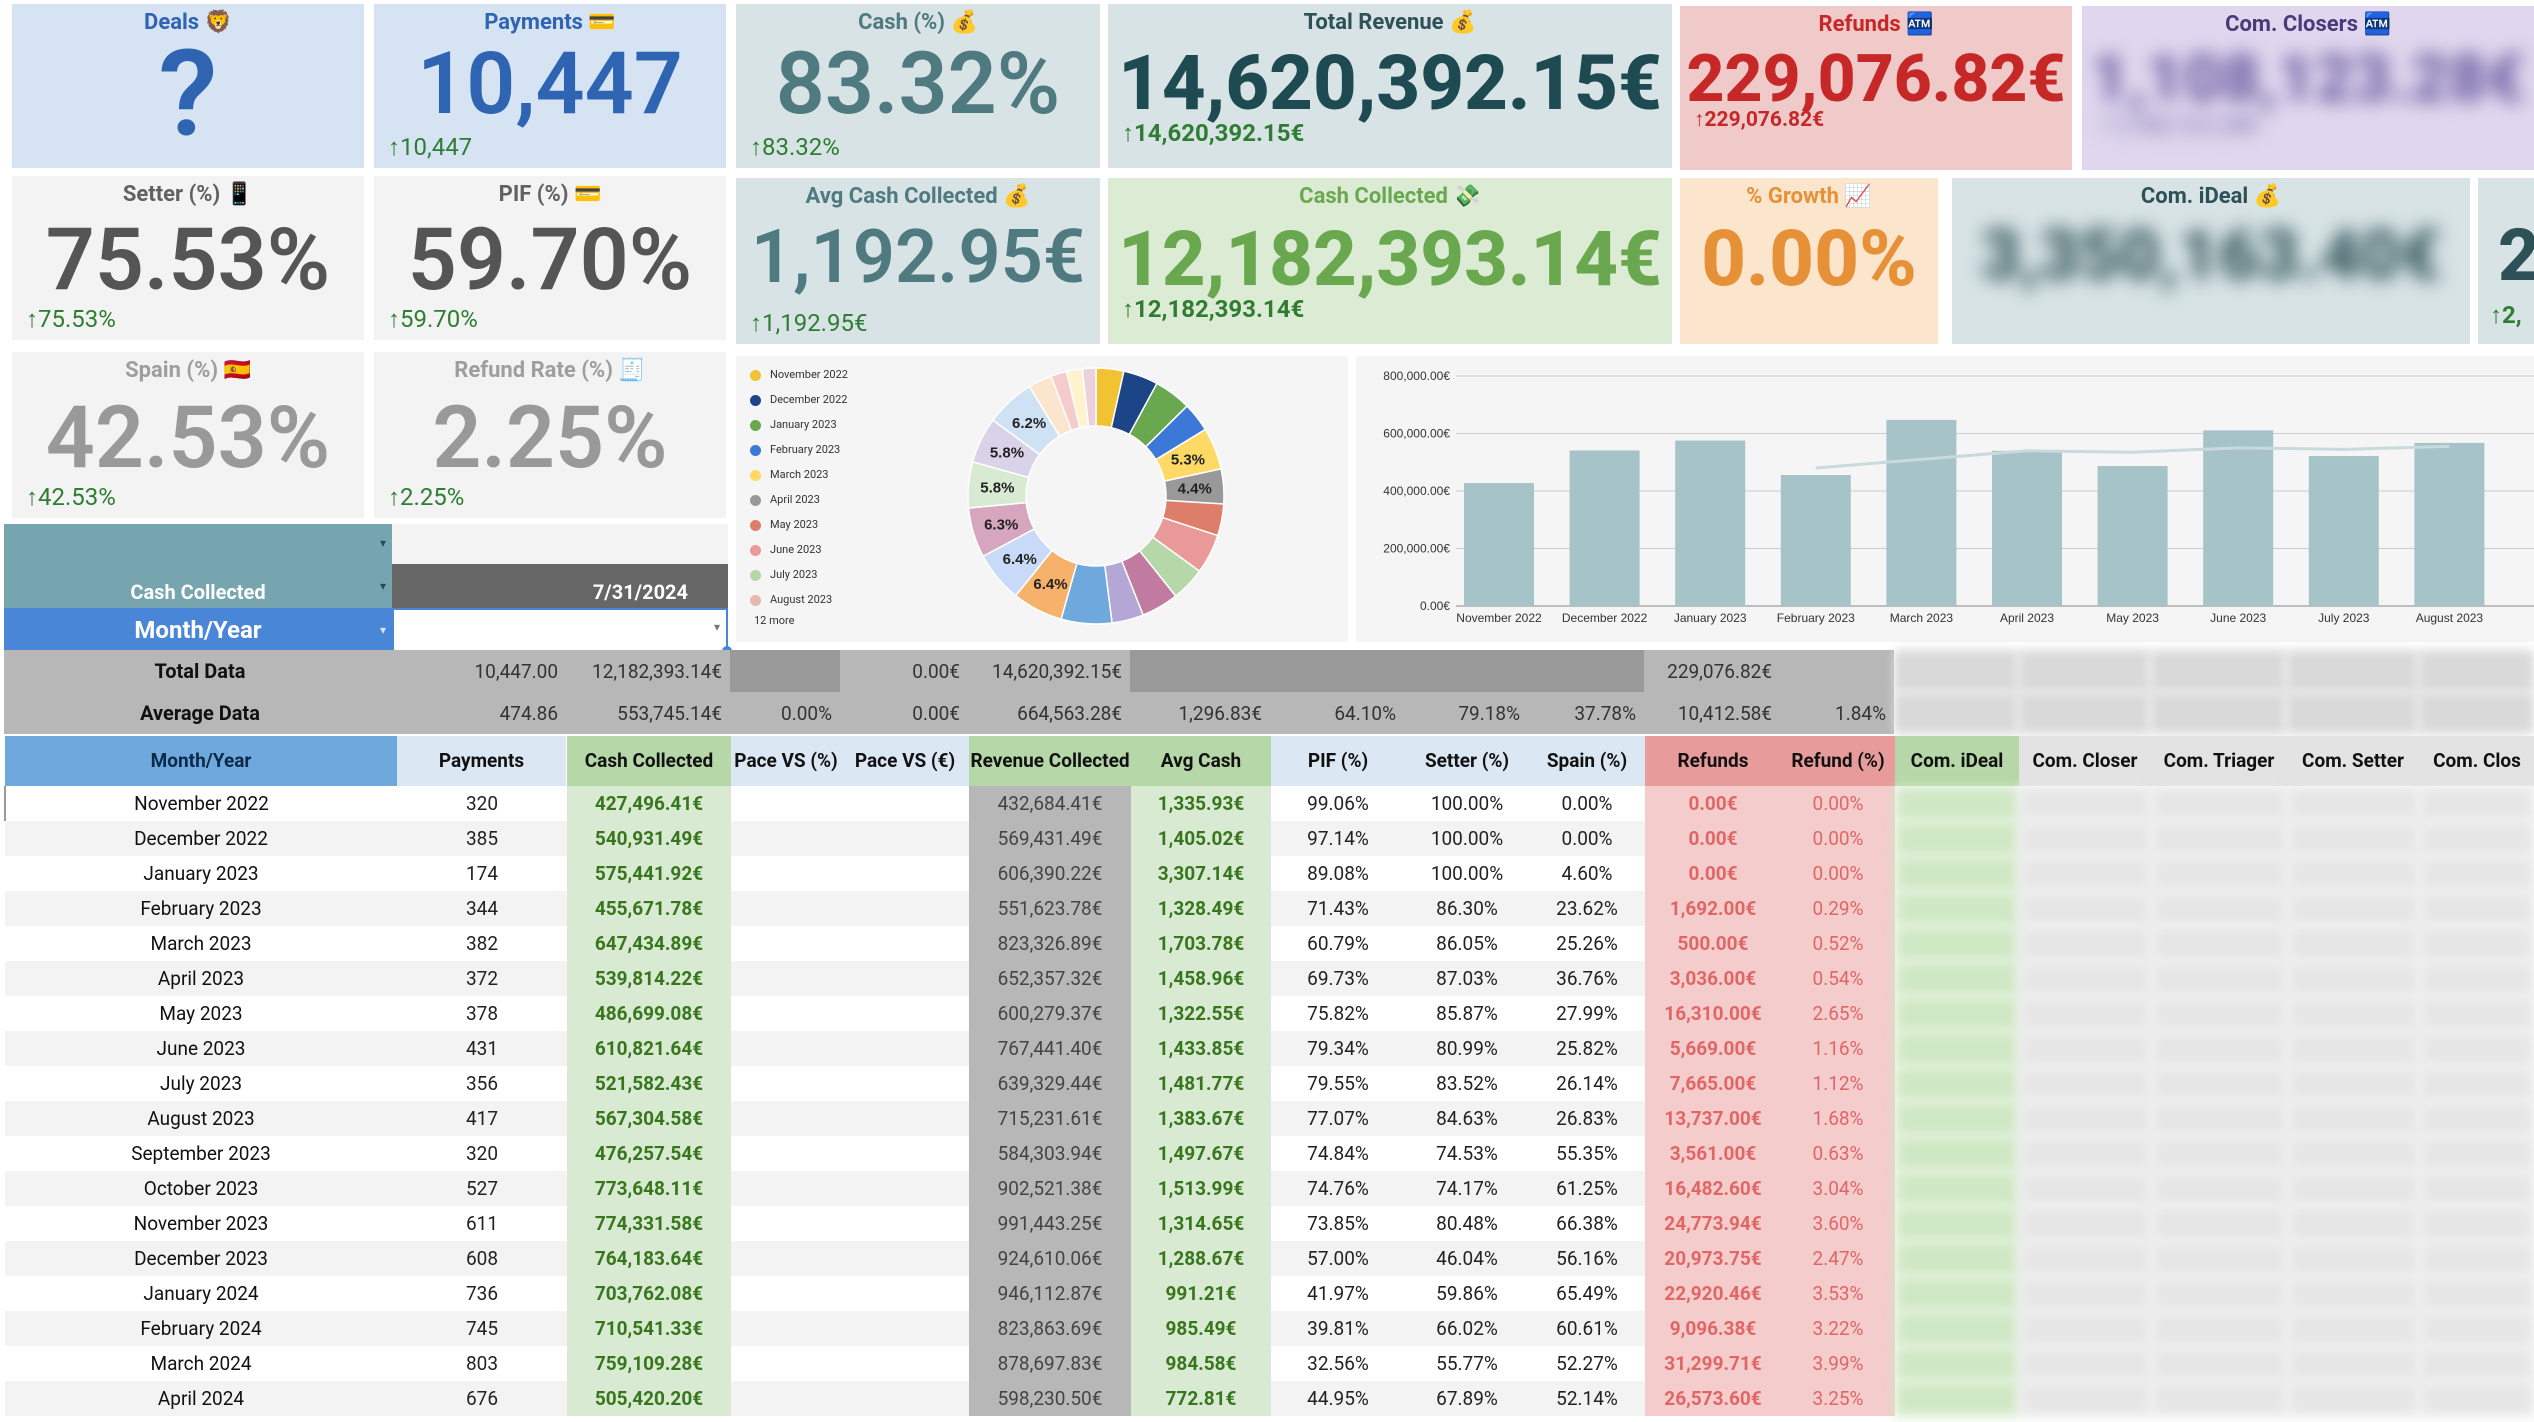 This screenshot has width=2534, height=1422. What do you see at coordinates (1587, 978) in the screenshot?
I see `cell-spain: 36.76%` at bounding box center [1587, 978].